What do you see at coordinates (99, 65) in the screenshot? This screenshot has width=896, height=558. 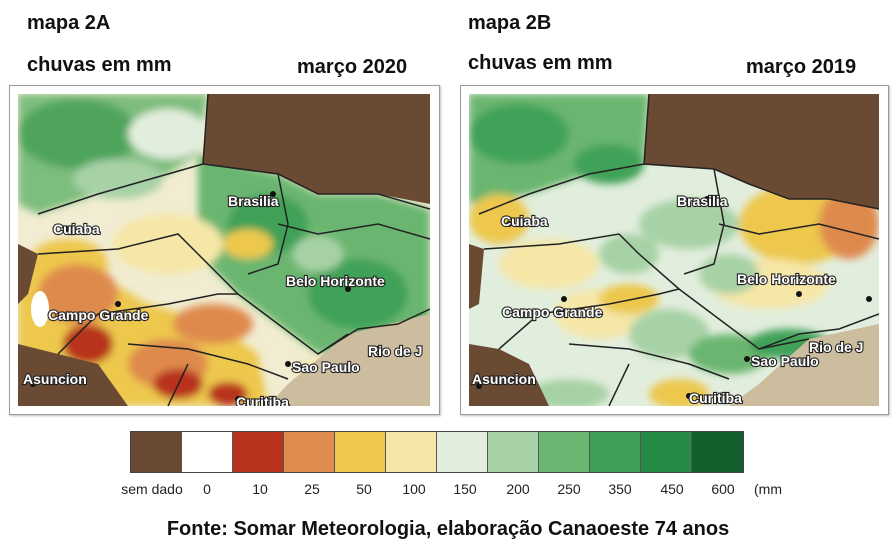 I see `map-a-subtitle: chuvas em mm` at bounding box center [99, 65].